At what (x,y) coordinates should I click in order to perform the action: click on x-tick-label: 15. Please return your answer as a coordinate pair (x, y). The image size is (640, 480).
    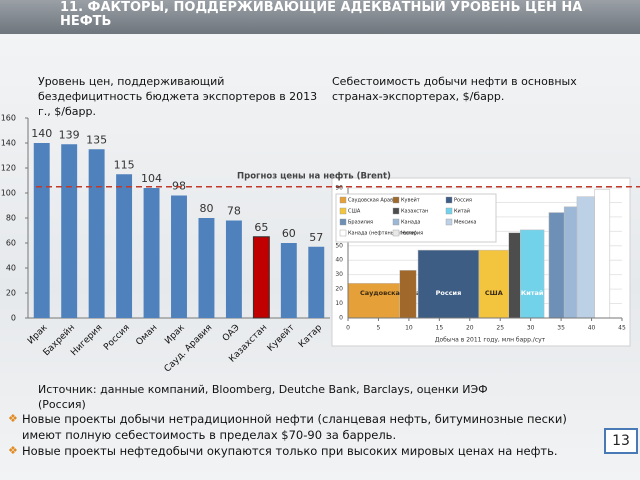
    Looking at the image, I should click on (440, 328).